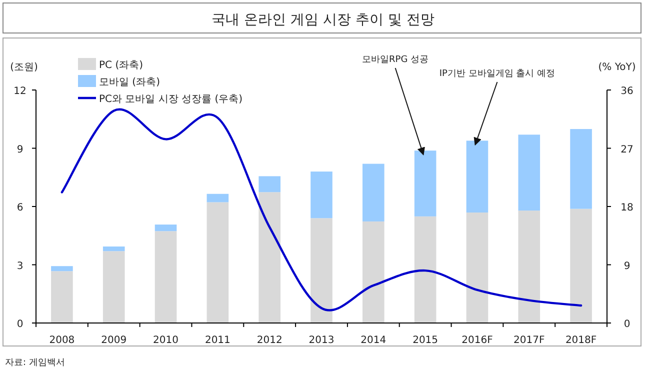 Image resolution: width=646 pixels, height=377 pixels. Describe the element at coordinates (171, 99) in the screenshot. I see `legend-label: PC와 모바일 시장 성장률 (우축)` at that location.